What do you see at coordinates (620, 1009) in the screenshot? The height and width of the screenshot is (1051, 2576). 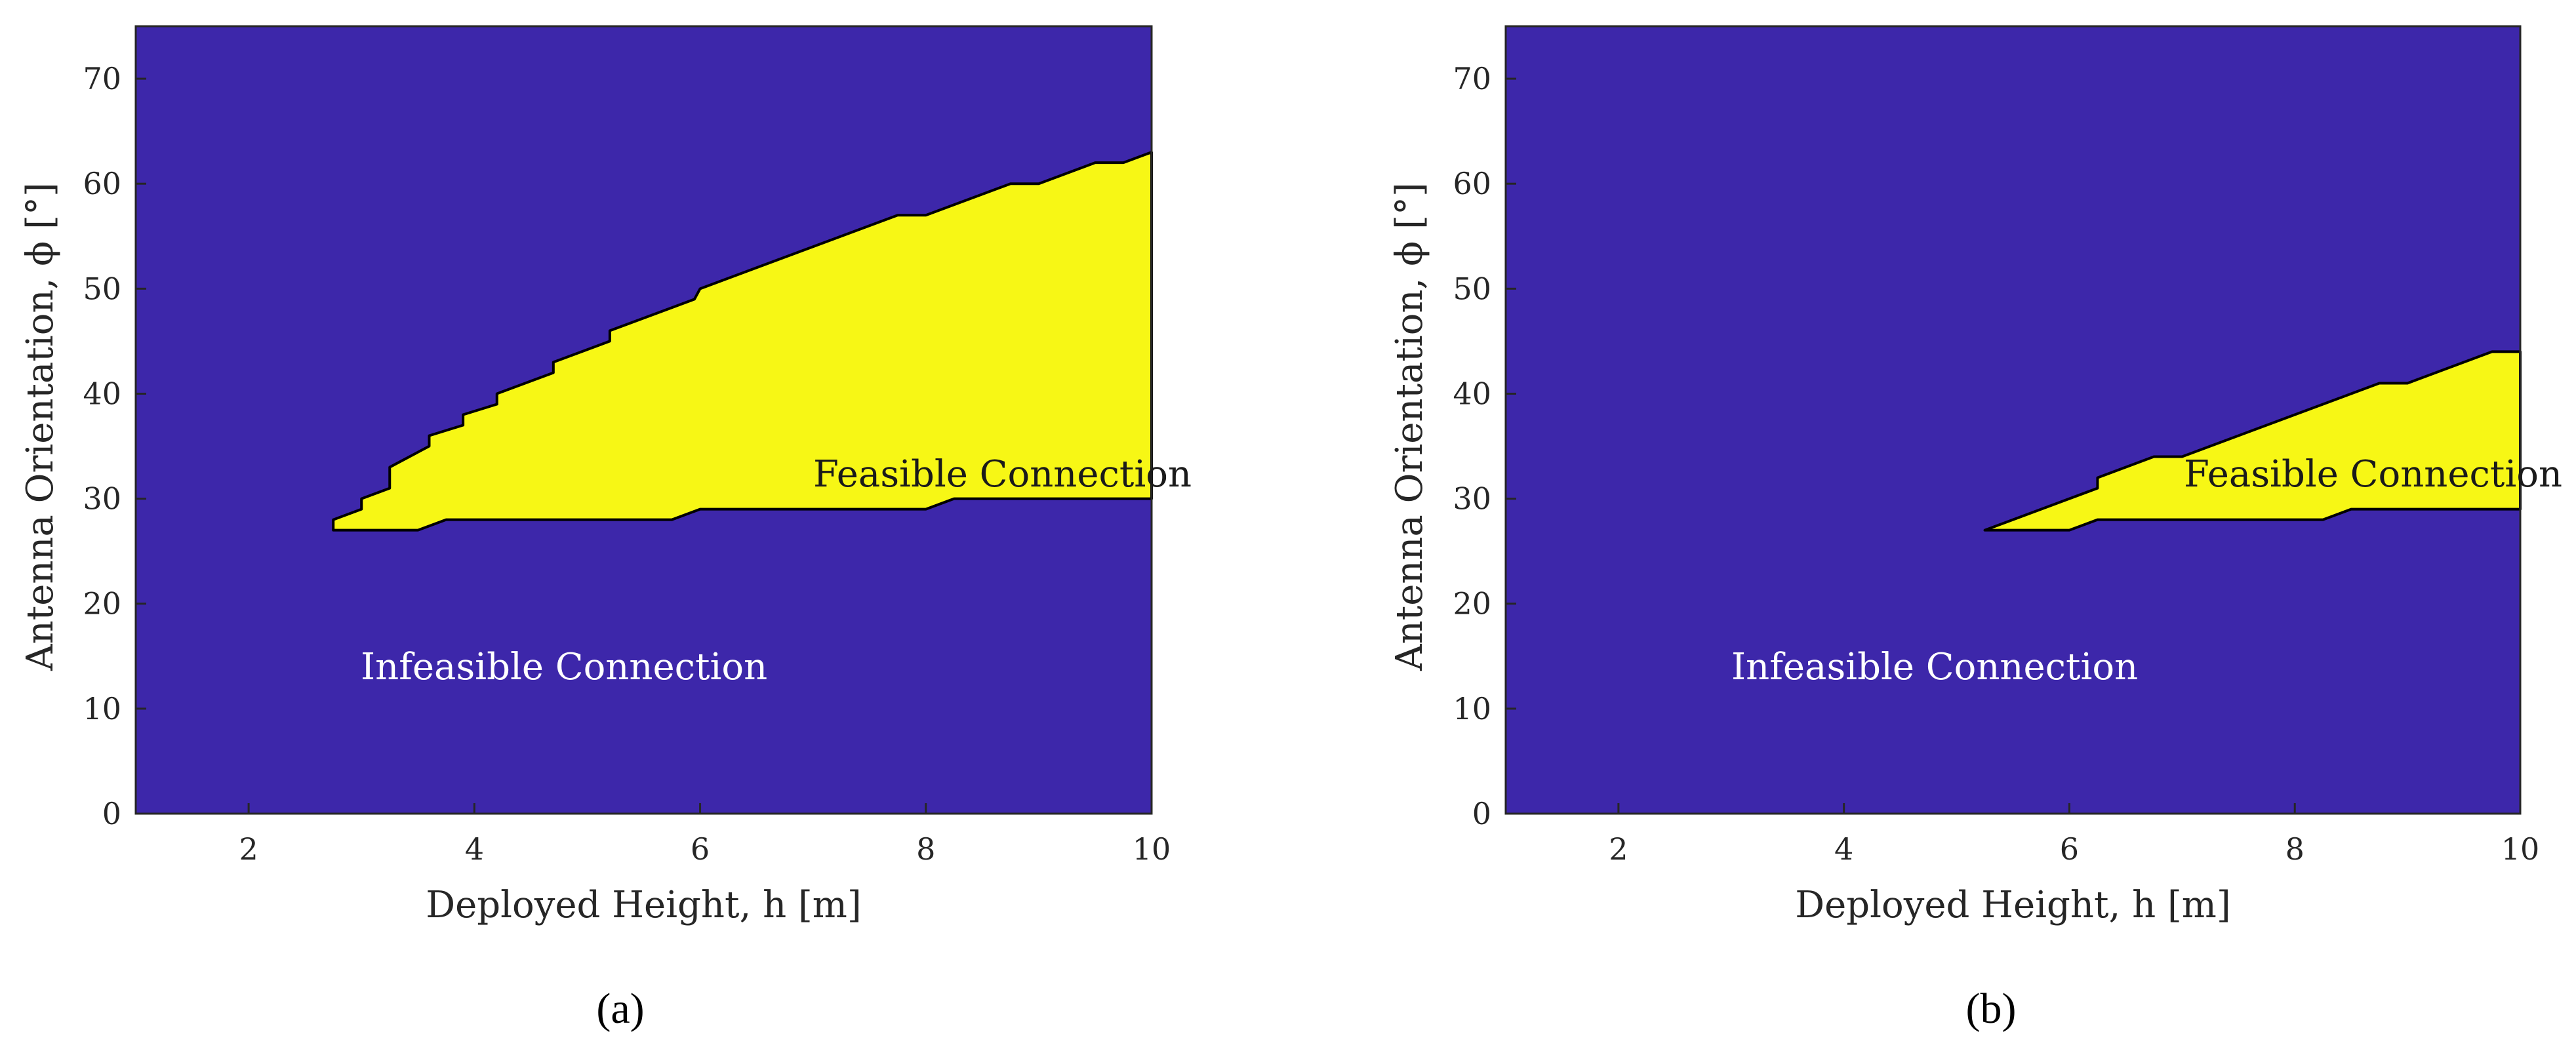 I see `panel-label-a: (a)` at bounding box center [620, 1009].